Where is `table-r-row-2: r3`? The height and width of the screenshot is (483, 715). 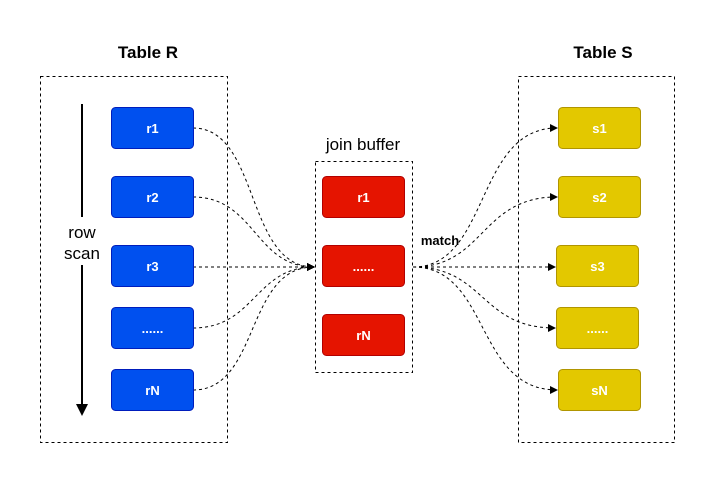 table-r-row-2: r3 is located at coordinates (152, 266).